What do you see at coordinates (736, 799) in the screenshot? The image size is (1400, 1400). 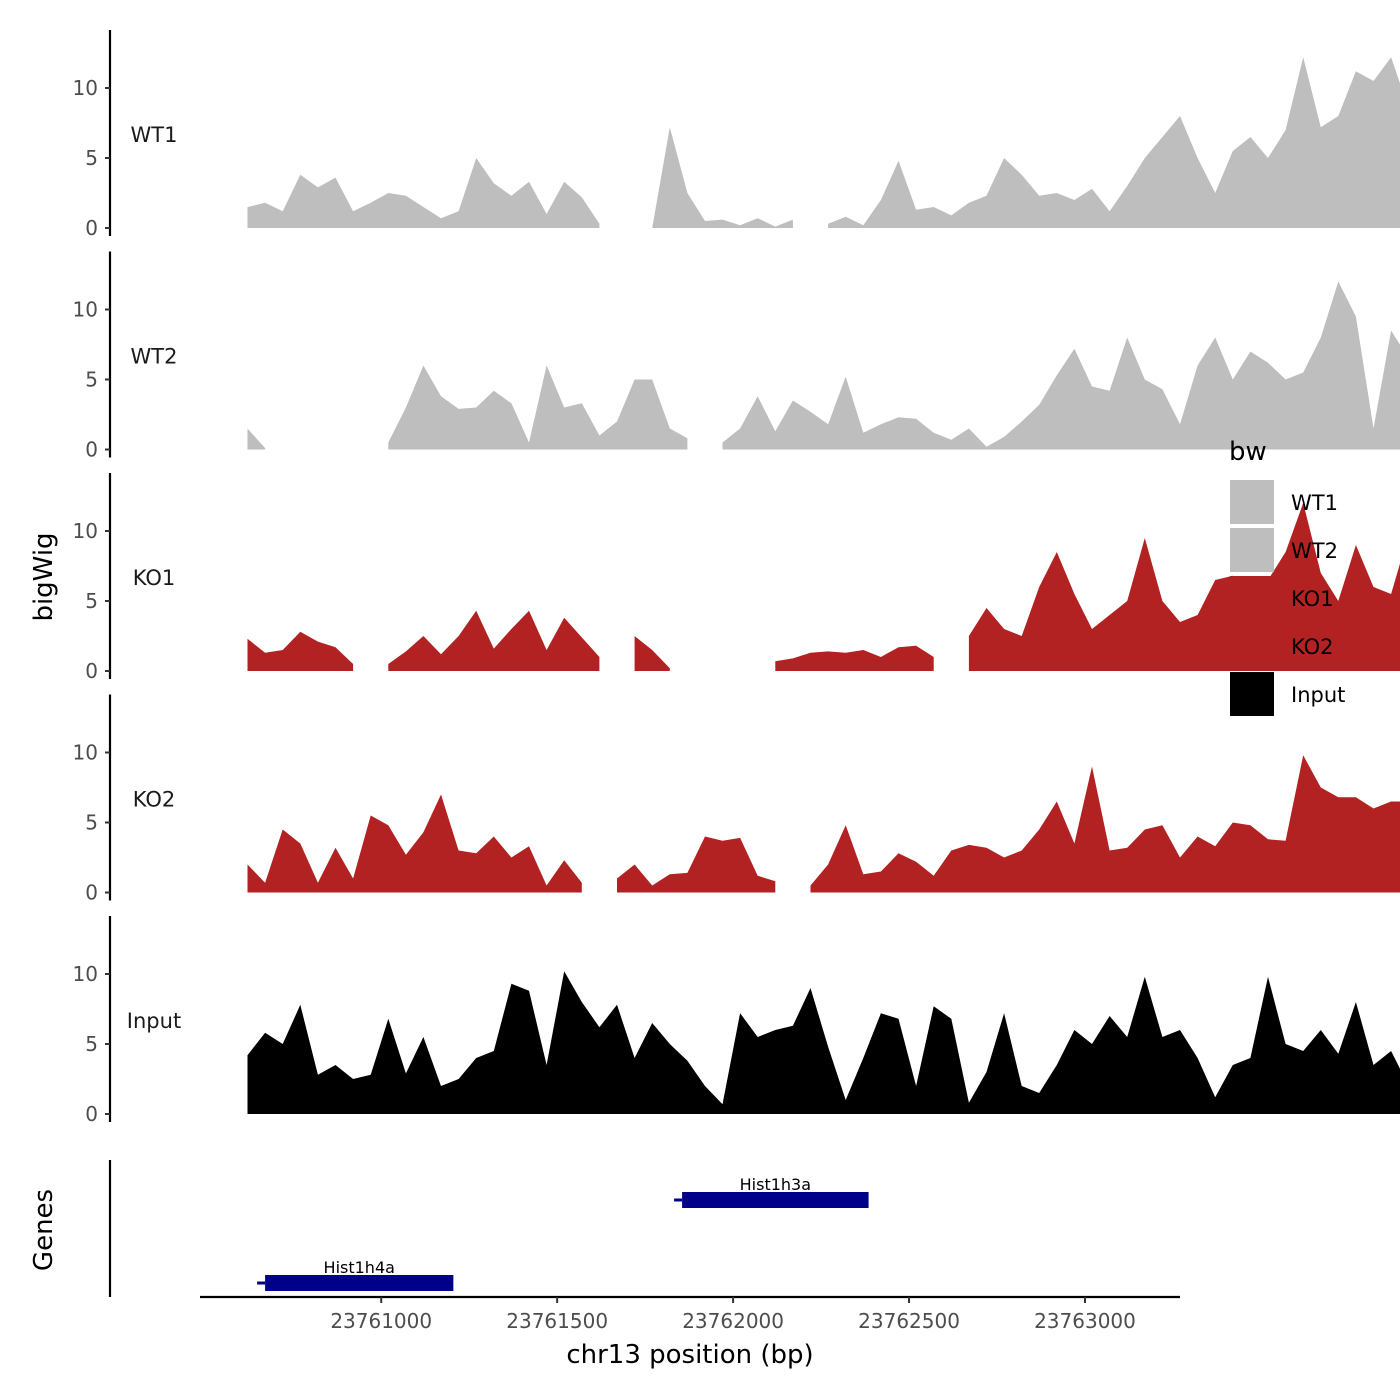 I see `track-ko2: 0 5 10 KO2` at bounding box center [736, 799].